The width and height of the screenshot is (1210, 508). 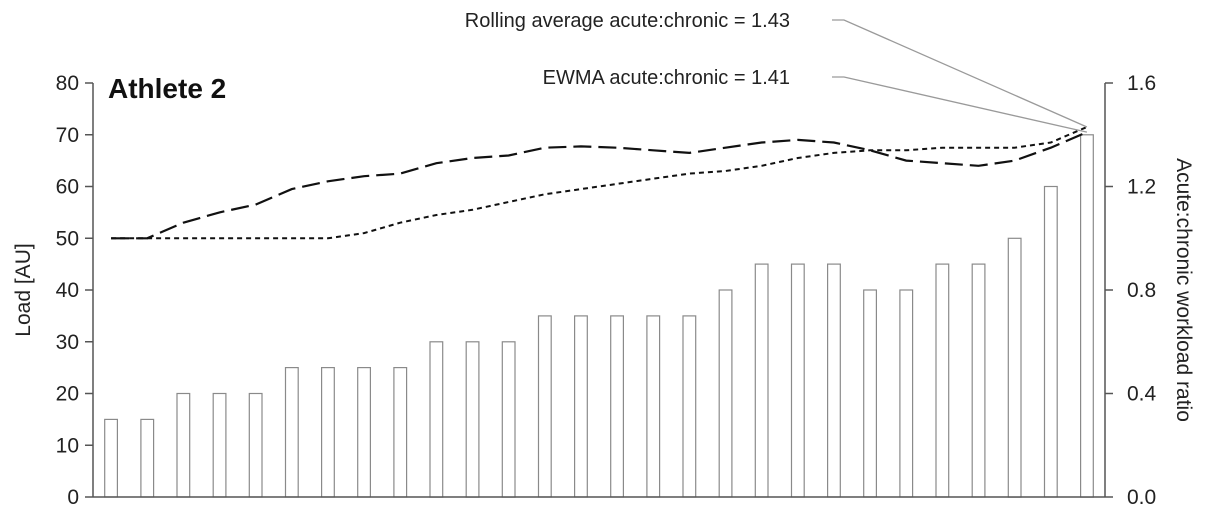 What do you see at coordinates (67, 83) in the screenshot?
I see `y-tick-label: 80` at bounding box center [67, 83].